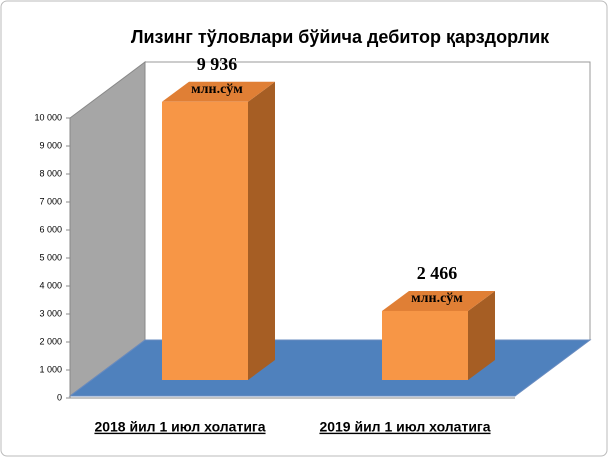  What do you see at coordinates (50, 341) in the screenshot?
I see `y-tick-label: 2 000` at bounding box center [50, 341].